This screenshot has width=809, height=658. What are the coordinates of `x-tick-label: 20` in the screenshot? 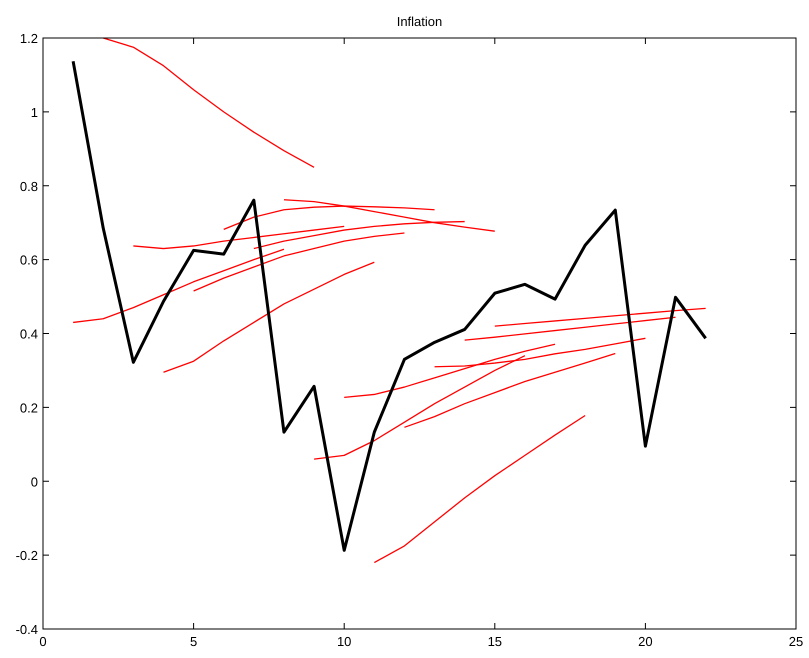 It's located at (645, 641).